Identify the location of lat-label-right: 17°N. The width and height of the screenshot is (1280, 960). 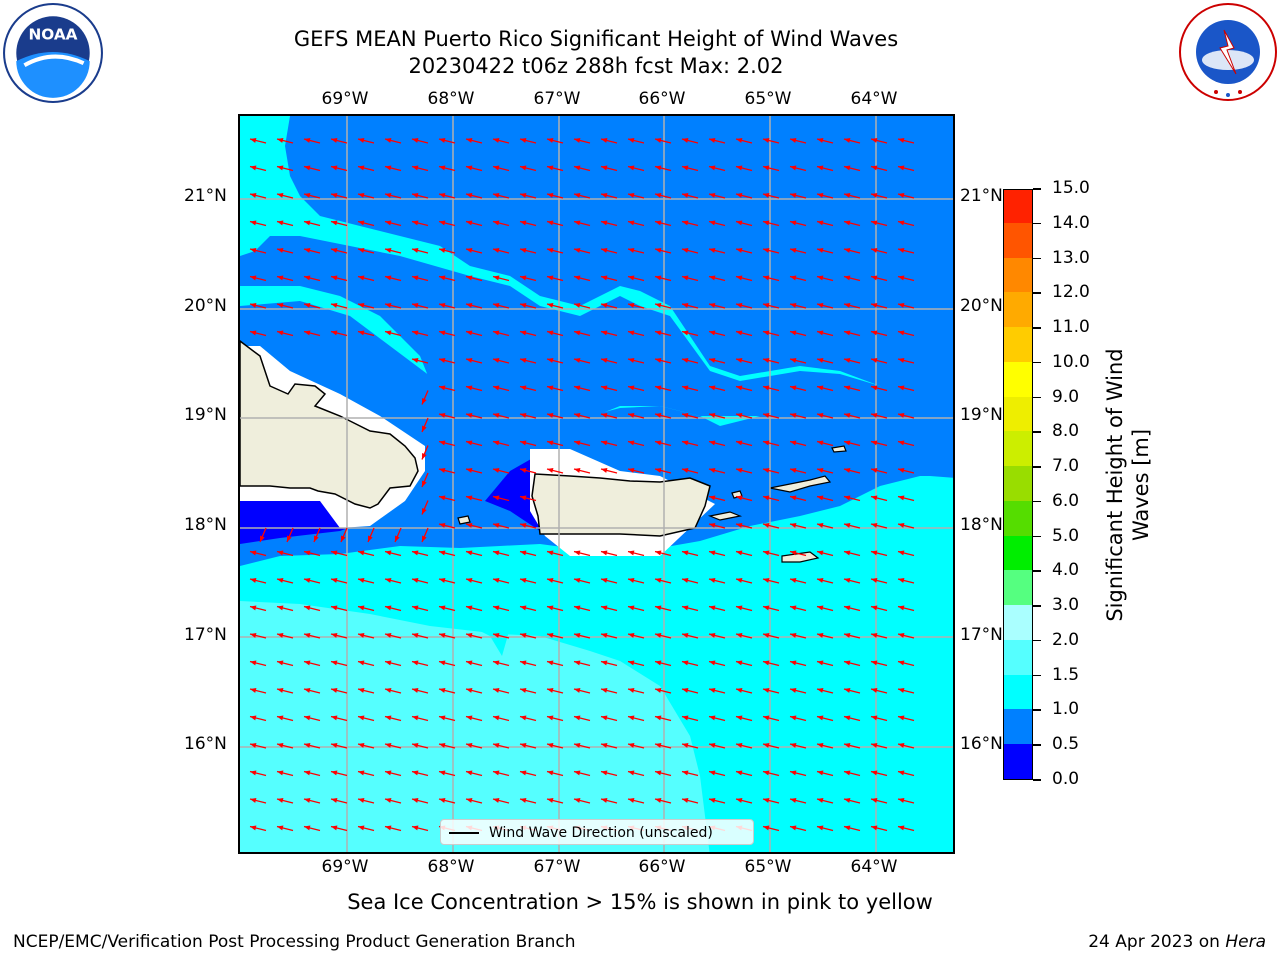
(981, 635).